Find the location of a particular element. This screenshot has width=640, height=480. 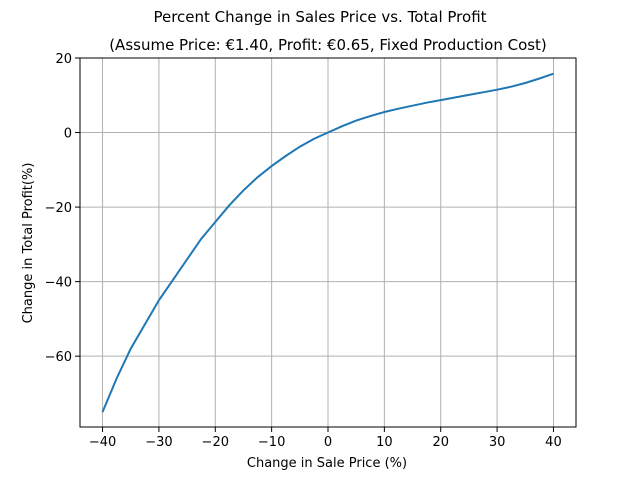

x-tick-label: −40 is located at coordinates (102, 442).